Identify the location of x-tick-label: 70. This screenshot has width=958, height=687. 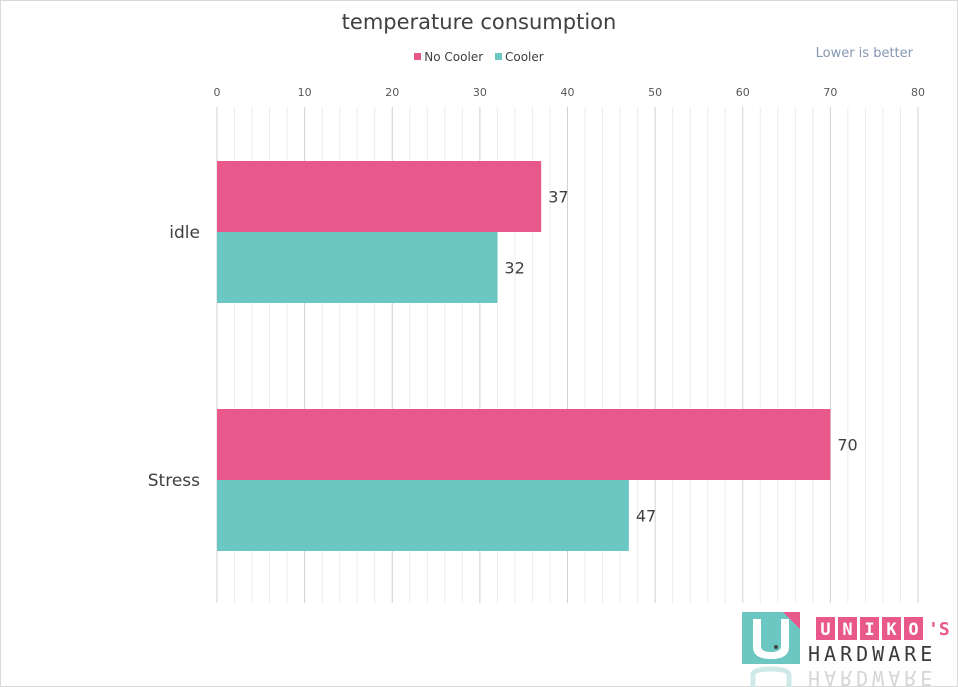
(830, 92).